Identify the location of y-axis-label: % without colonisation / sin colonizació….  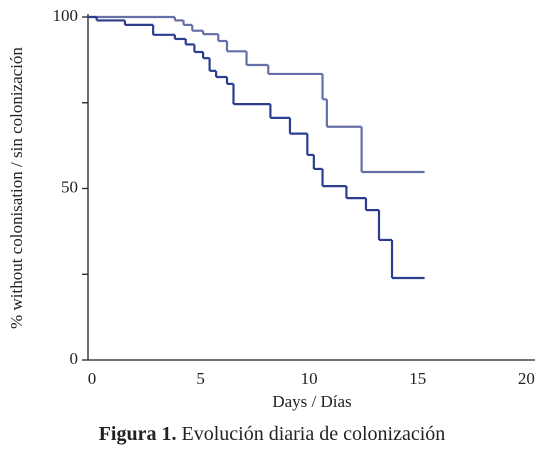
(16, 188).